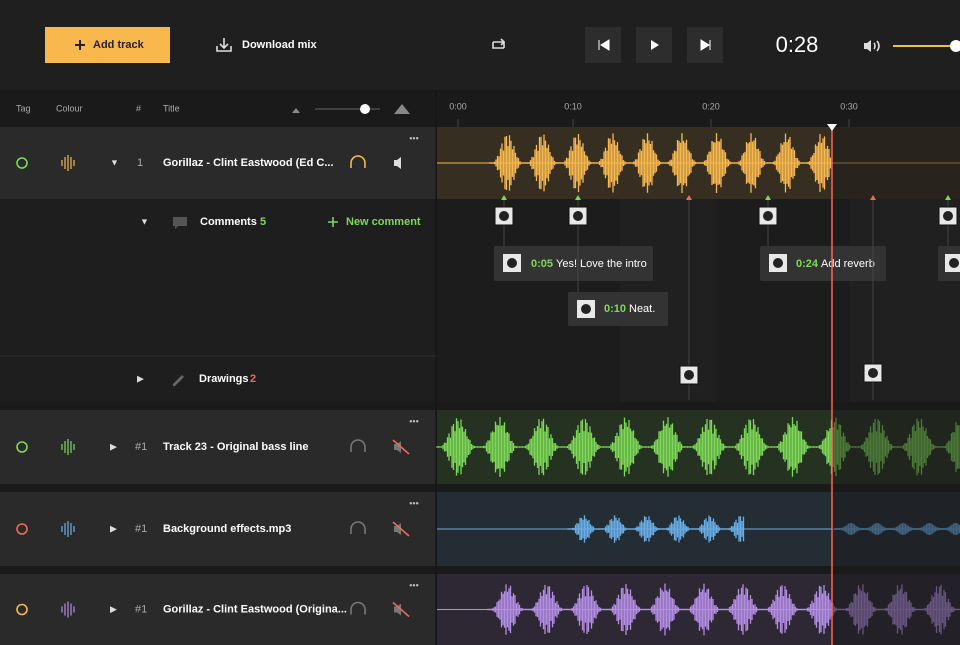  Describe the element at coordinates (660, 163) in the screenshot. I see `waveform` at that location.